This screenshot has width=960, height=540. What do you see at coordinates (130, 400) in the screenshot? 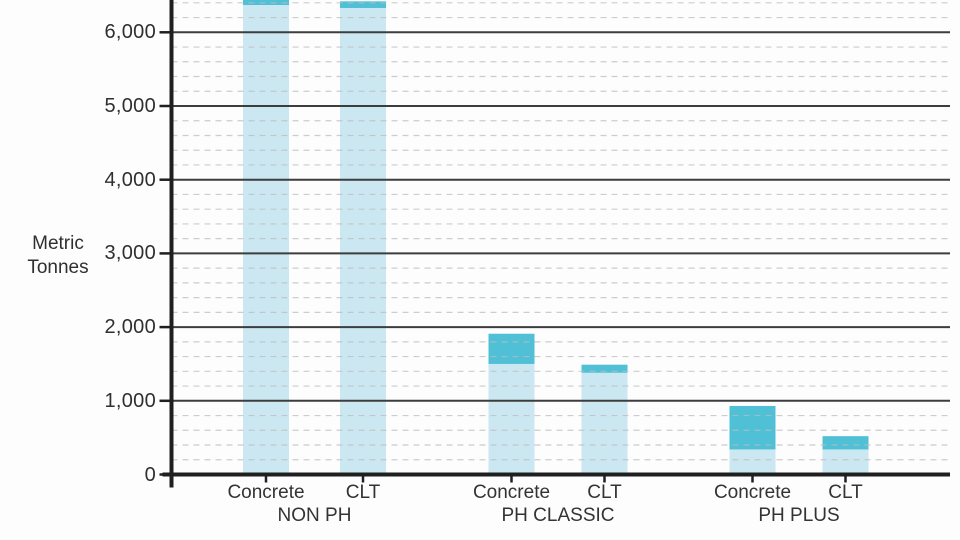
I see `y-tick-label: 1,000` at bounding box center [130, 400].